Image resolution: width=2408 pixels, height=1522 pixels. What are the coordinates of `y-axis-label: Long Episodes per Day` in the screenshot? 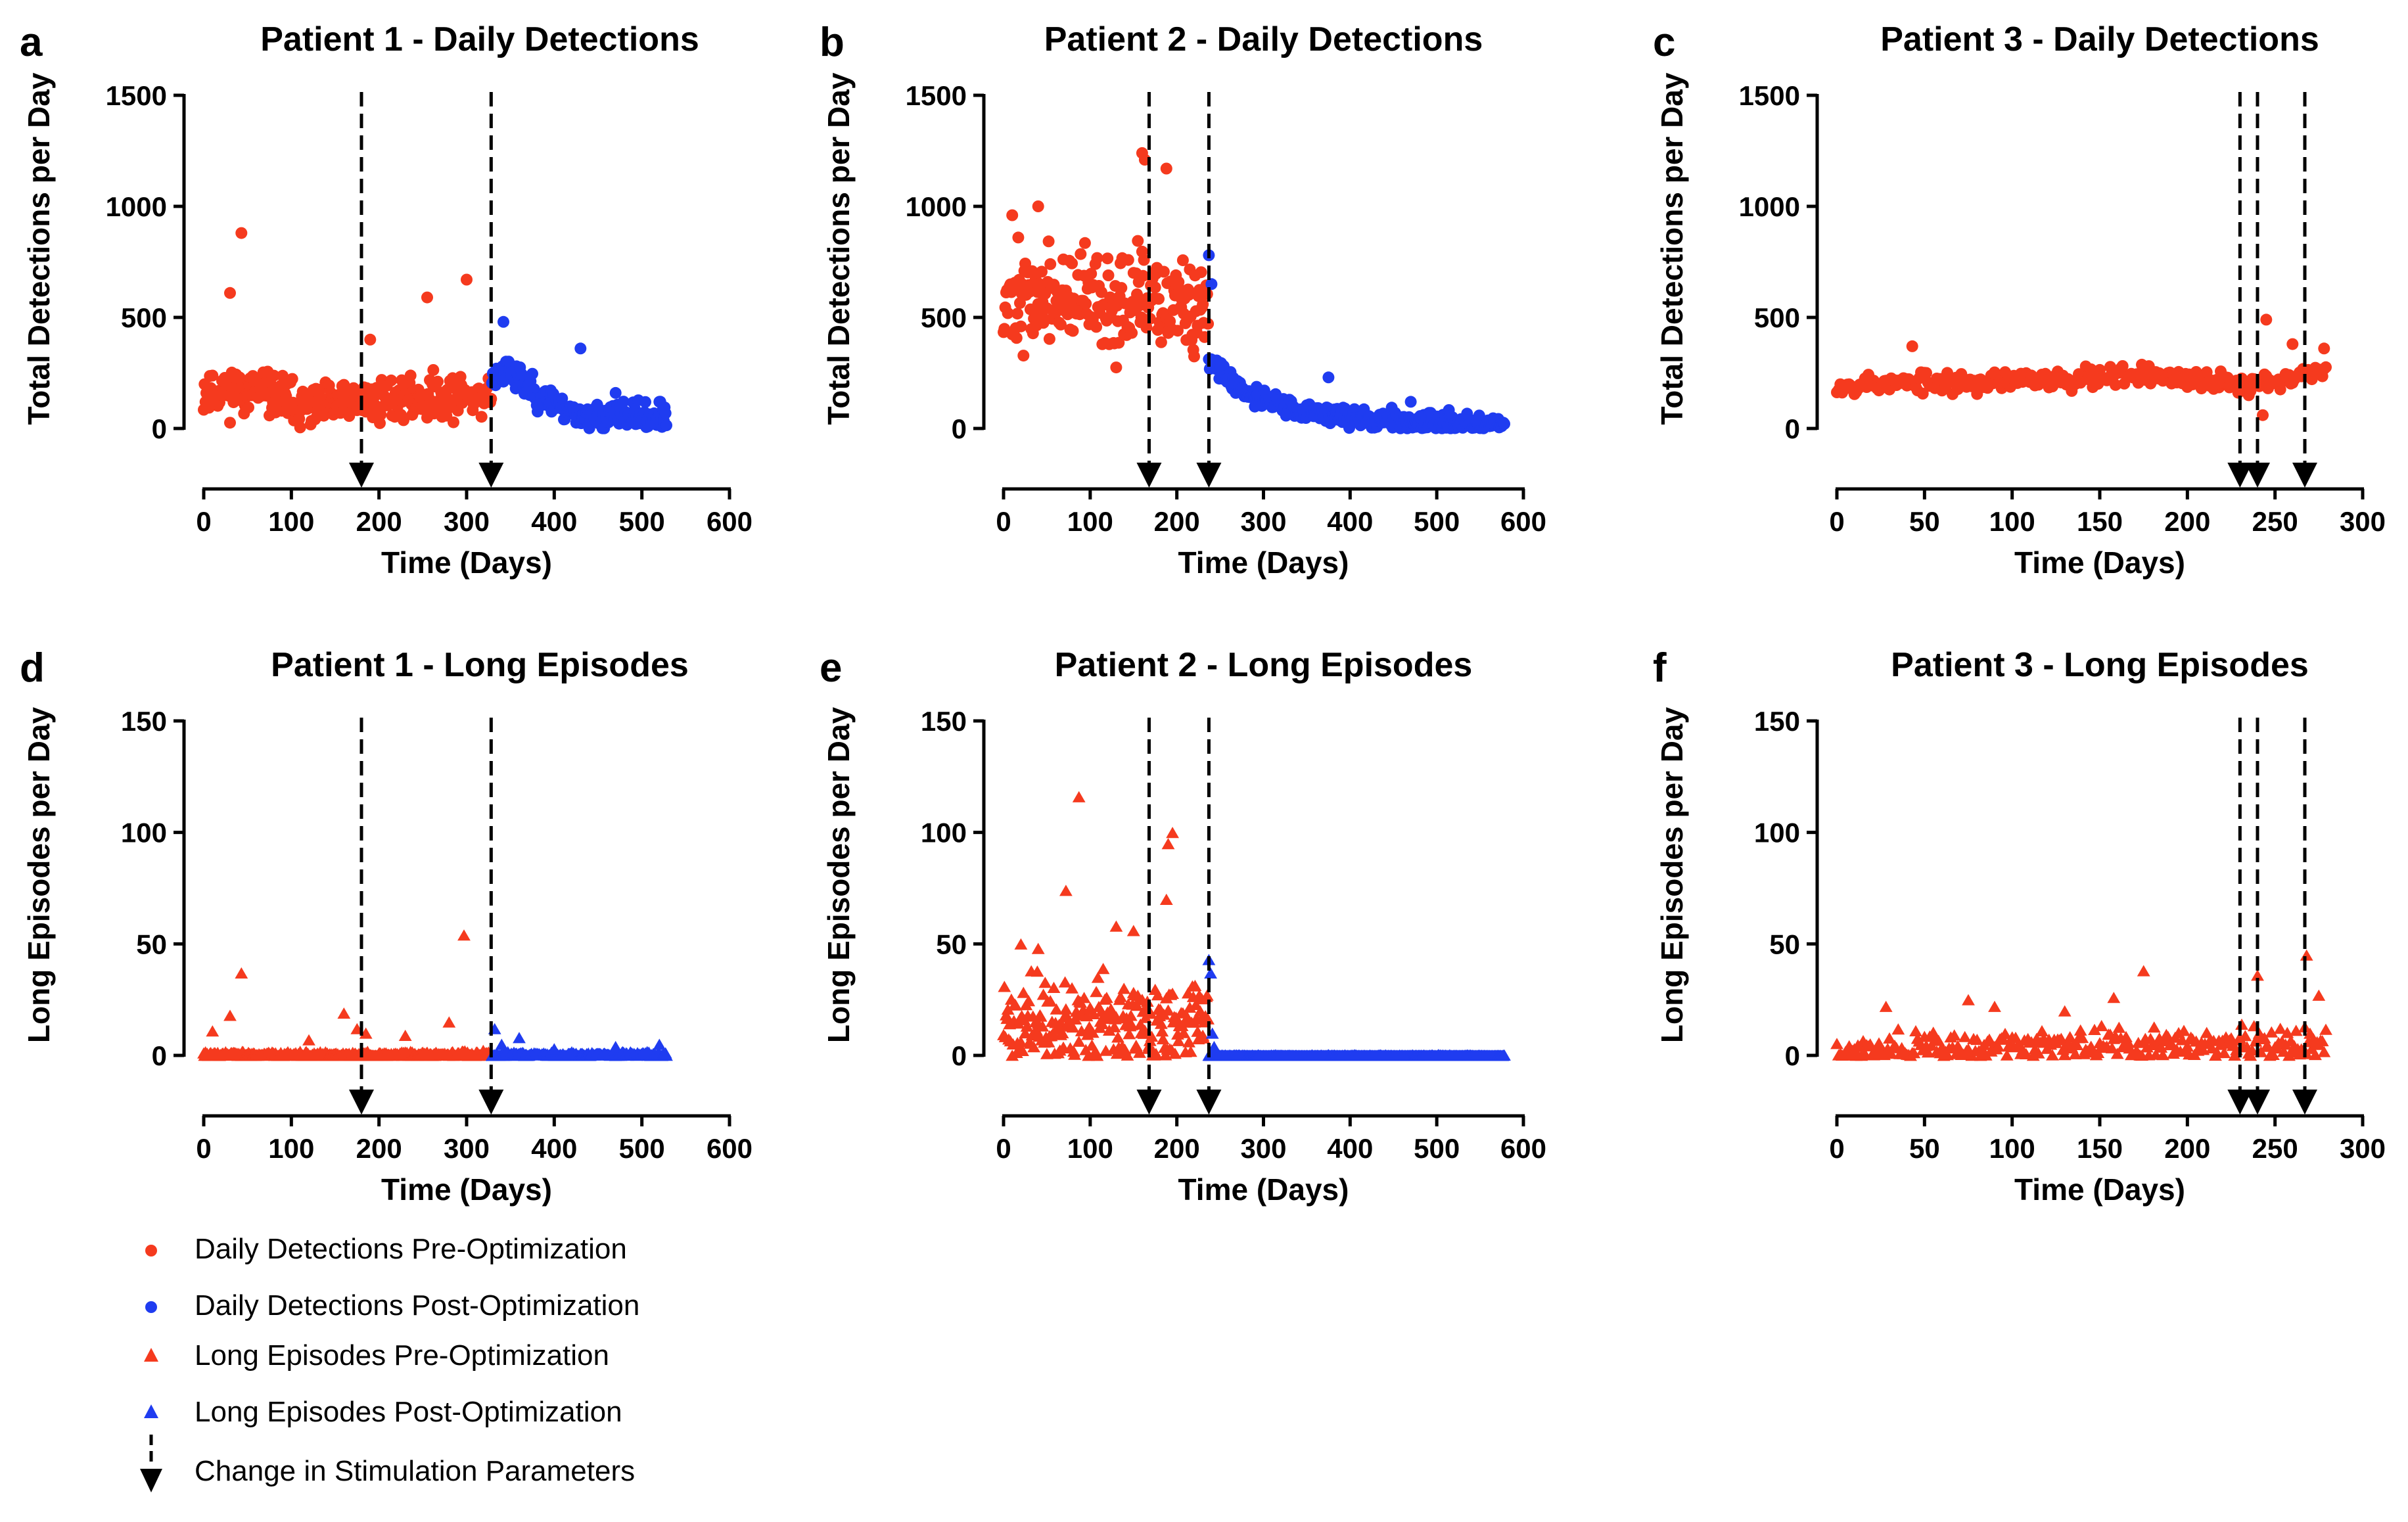 It's located at (39, 874).